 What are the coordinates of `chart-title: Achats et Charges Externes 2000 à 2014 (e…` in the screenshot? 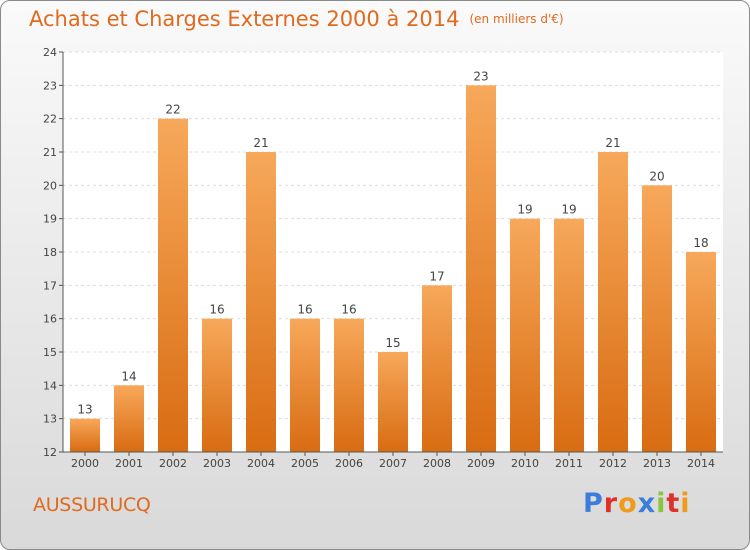 It's located at (296, 19).